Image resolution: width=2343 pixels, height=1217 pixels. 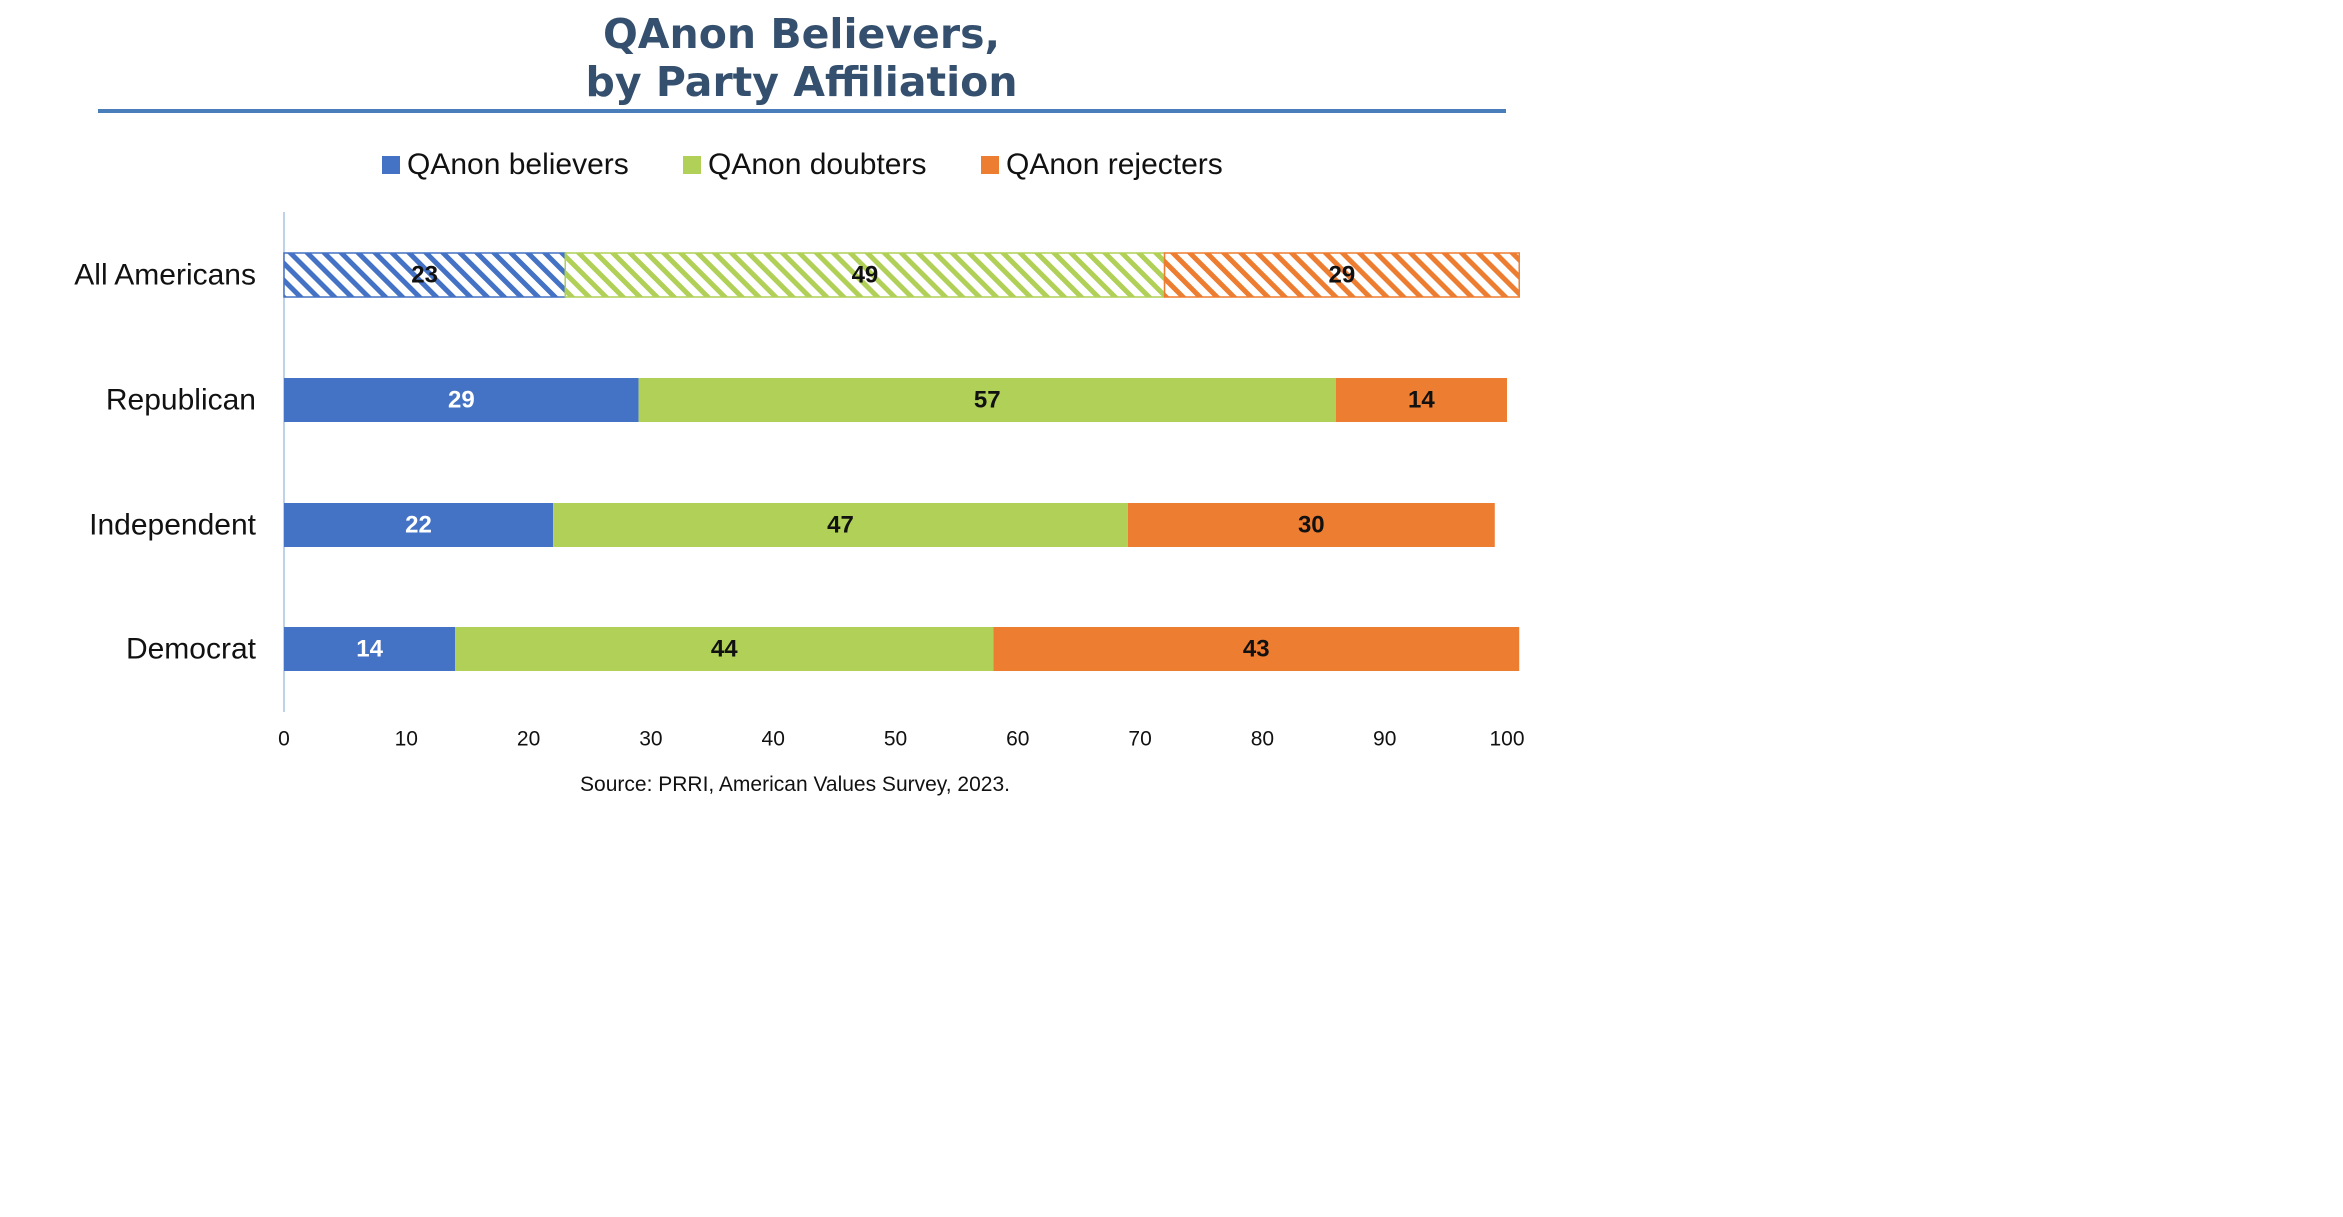 I want to click on bar-democrat-qanon-rejecters, so click(x=1256, y=649).